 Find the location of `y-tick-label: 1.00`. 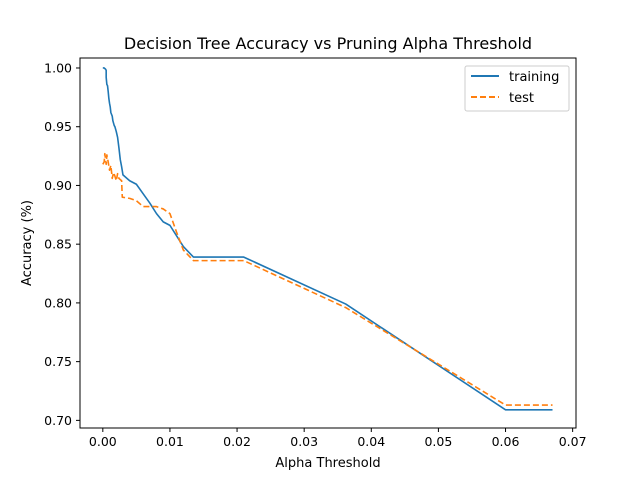

y-tick-label: 1.00 is located at coordinates (58, 67).